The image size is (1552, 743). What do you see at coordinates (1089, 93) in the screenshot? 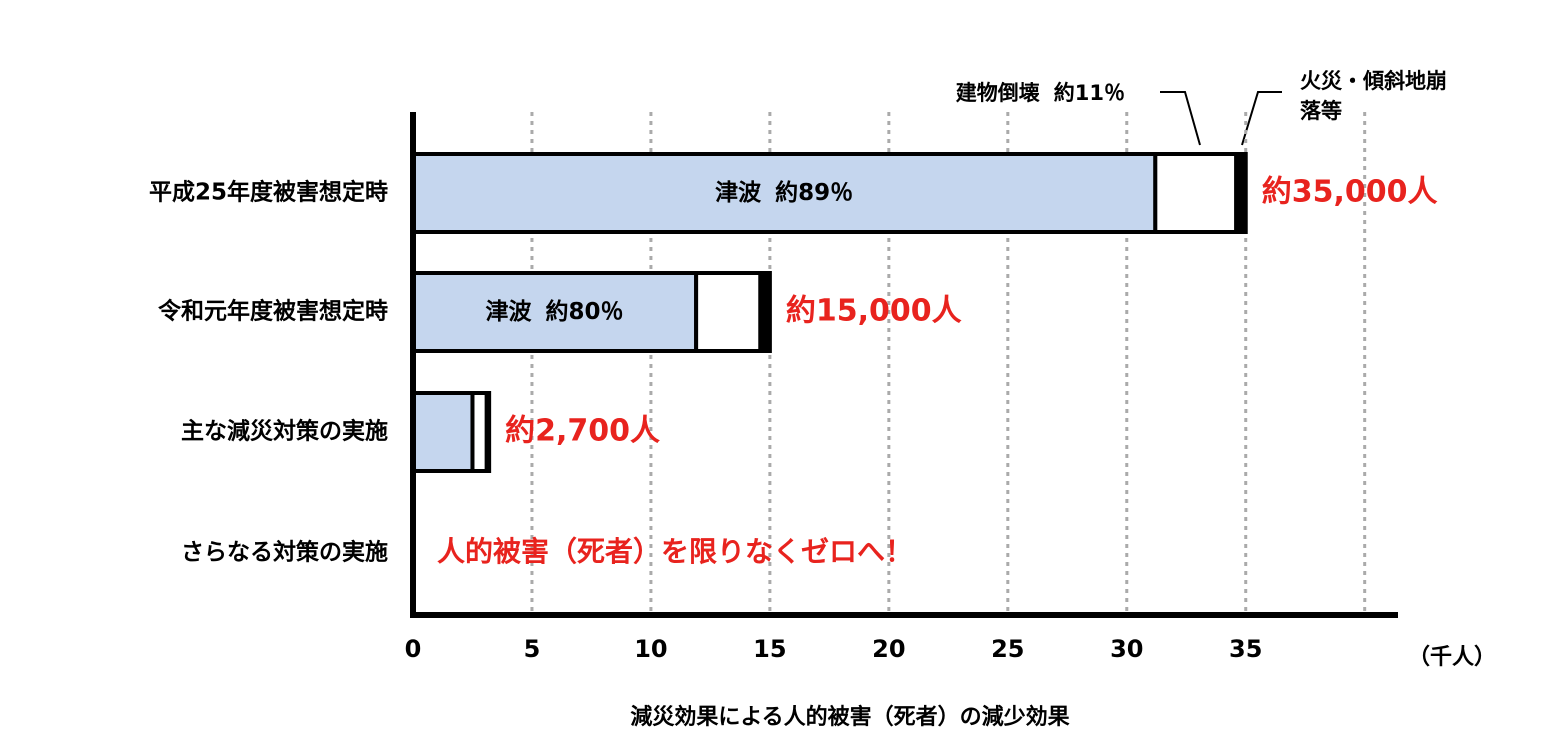
I see `share-label: 約11％` at bounding box center [1089, 93].